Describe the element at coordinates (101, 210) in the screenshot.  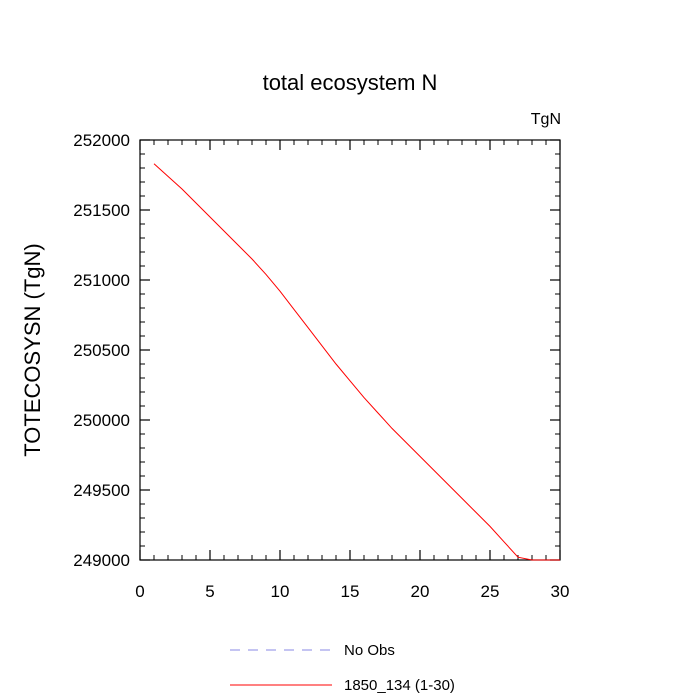
I see `y-tick-label: 251500` at that location.